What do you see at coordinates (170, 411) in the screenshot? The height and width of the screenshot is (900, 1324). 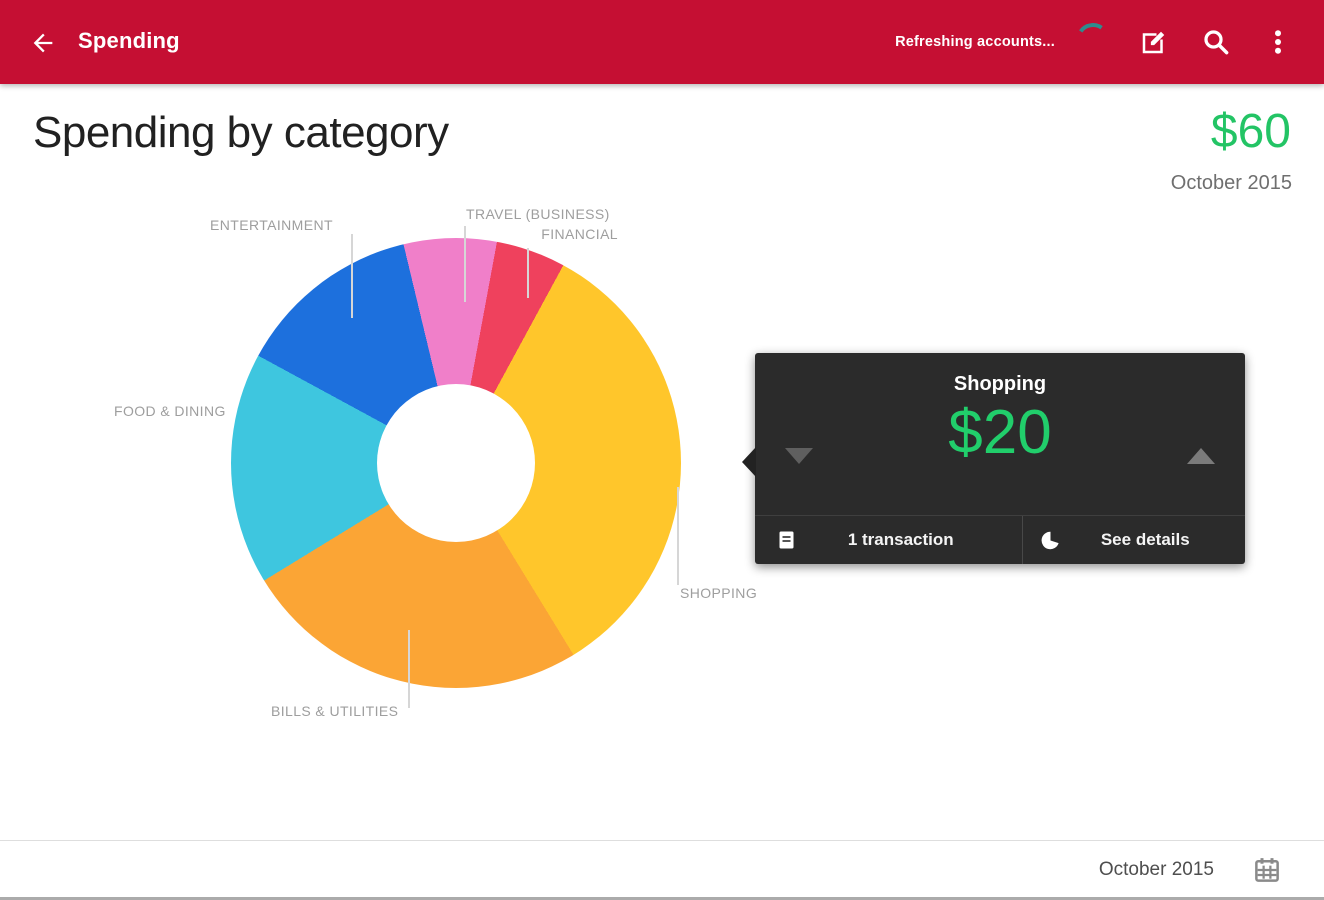 I see `slice-label-food-dining: FOOD & DINING` at bounding box center [170, 411].